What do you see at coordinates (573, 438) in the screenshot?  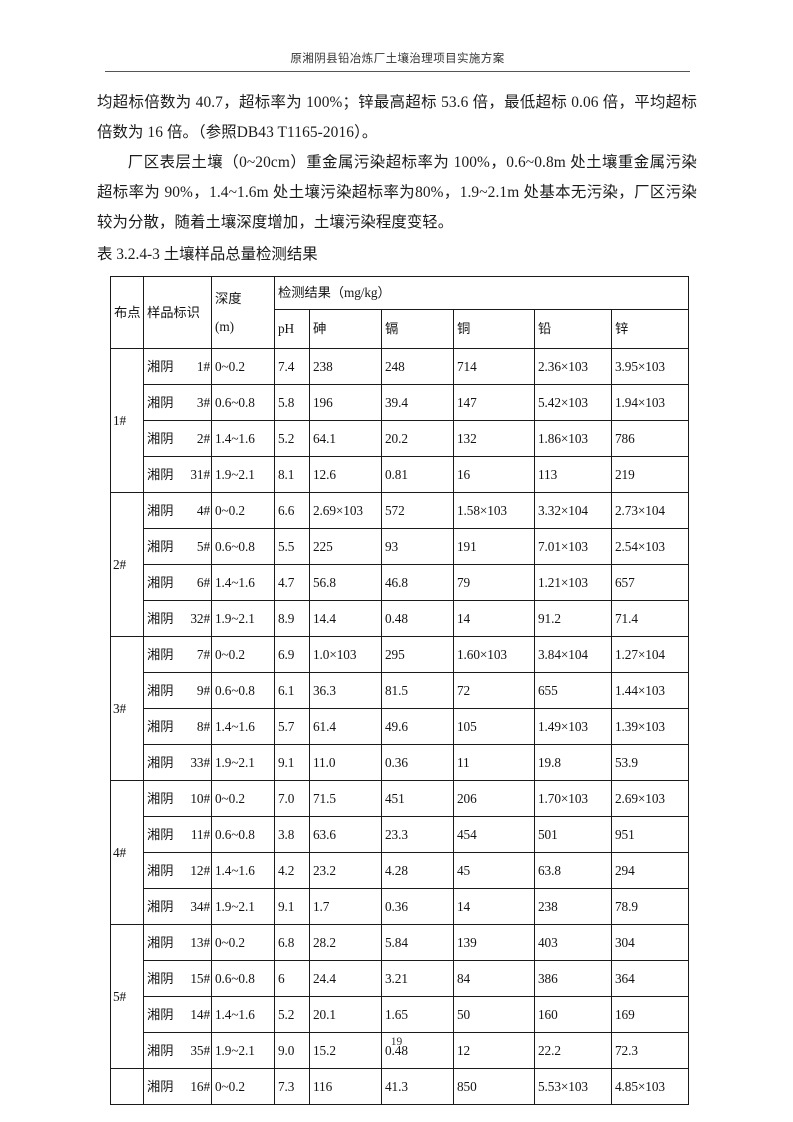 I see `cell-lead: 1.86×103` at bounding box center [573, 438].